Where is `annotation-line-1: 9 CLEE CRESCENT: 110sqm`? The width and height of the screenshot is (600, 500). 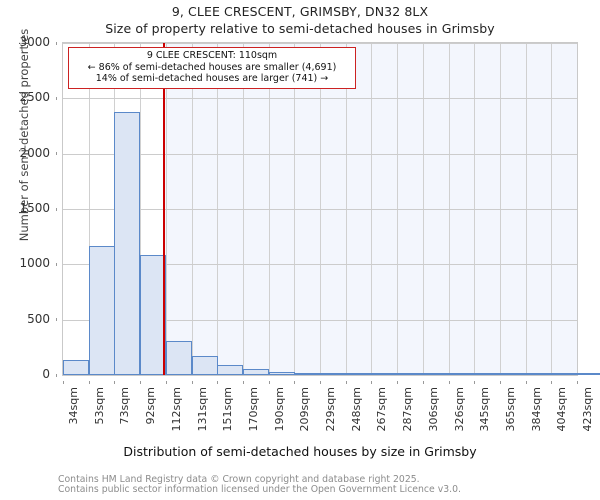
annotation-line-1: 9 CLEE CRESCENT: 110sqm is located at coordinates (212, 55).